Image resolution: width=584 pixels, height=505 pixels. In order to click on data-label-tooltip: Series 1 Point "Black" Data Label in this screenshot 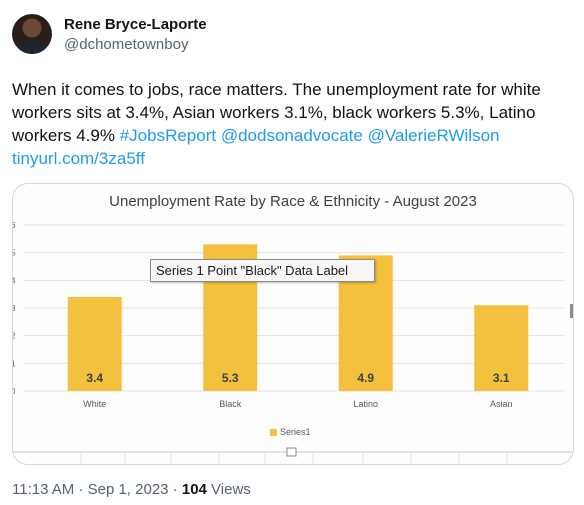, I will do `click(262, 270)`.